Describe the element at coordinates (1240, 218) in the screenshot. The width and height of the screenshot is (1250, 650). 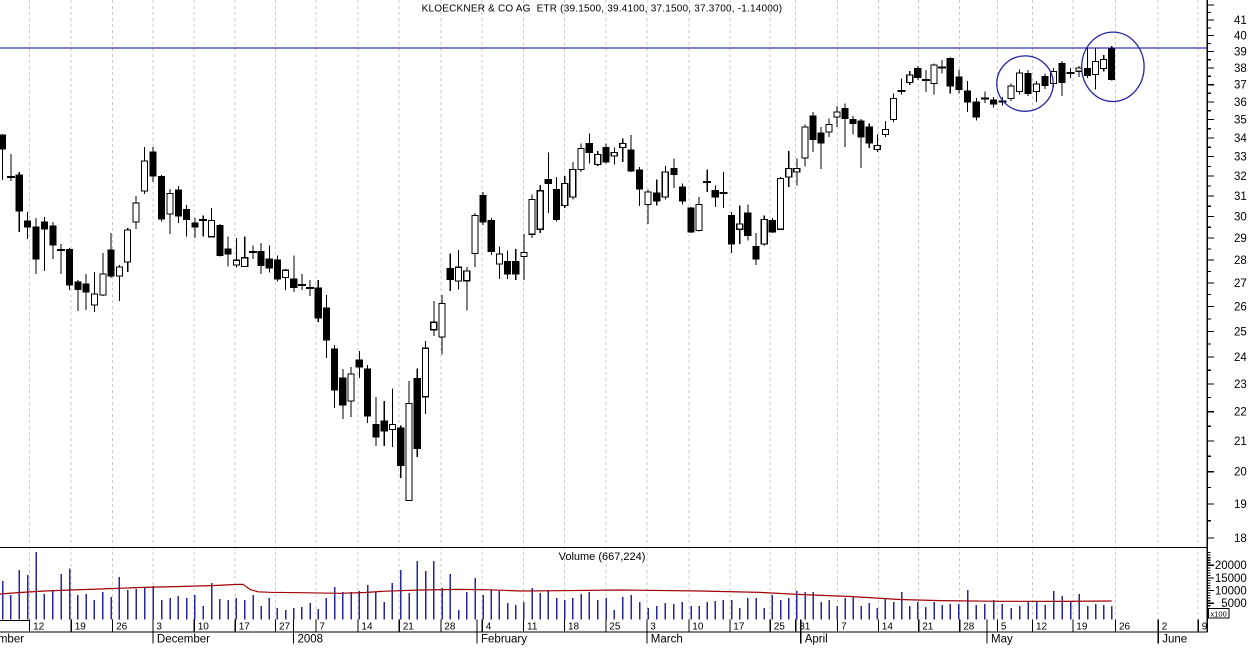
I see `svg-text: 30` at that location.